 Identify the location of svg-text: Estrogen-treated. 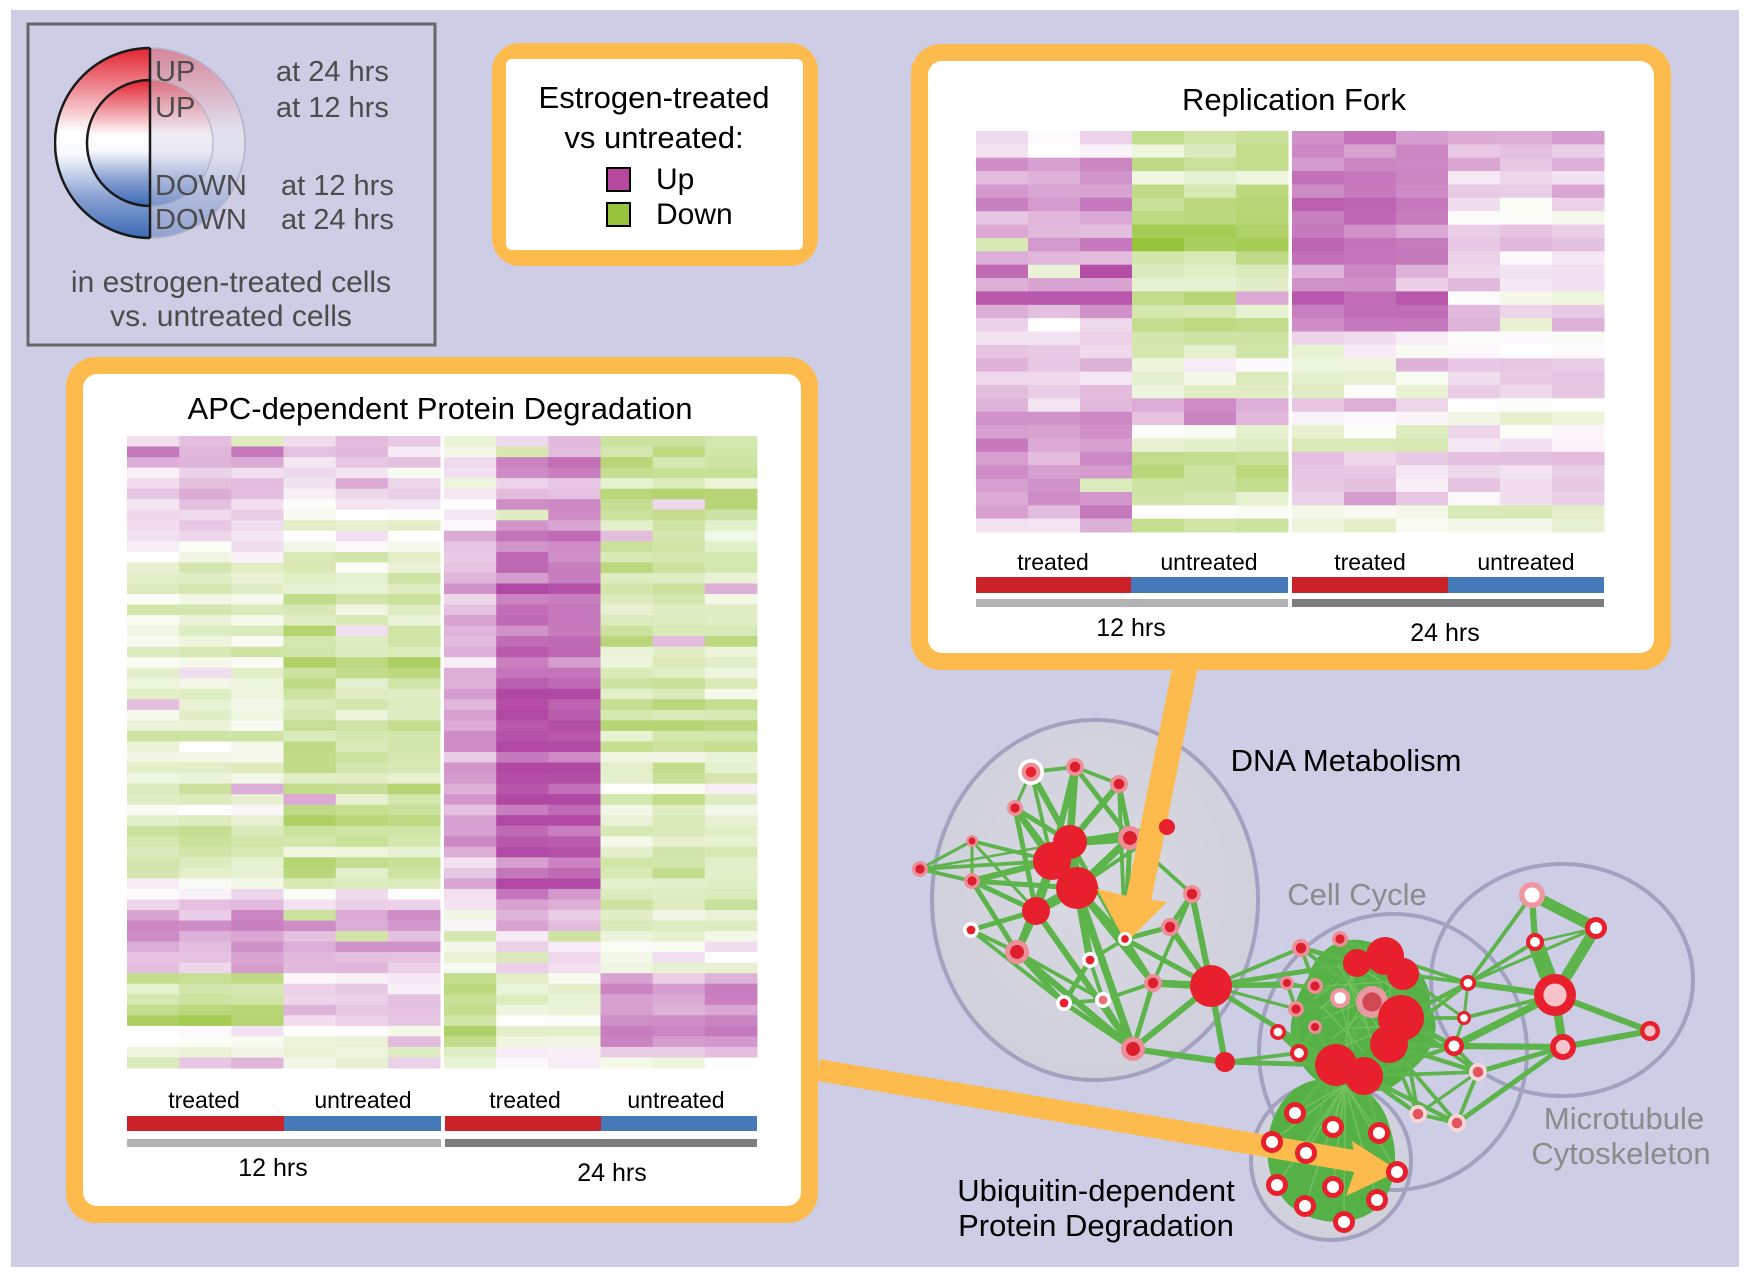
(654, 97).